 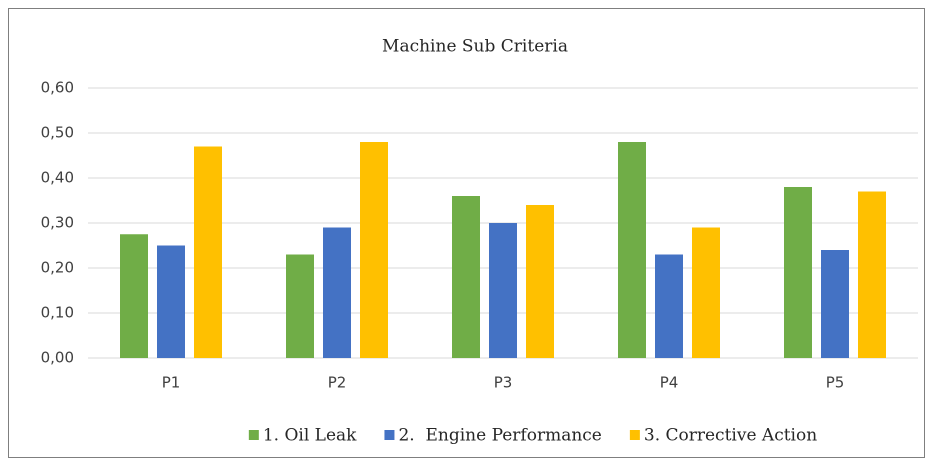 I want to click on x-tick-label: P2, so click(x=337, y=383).